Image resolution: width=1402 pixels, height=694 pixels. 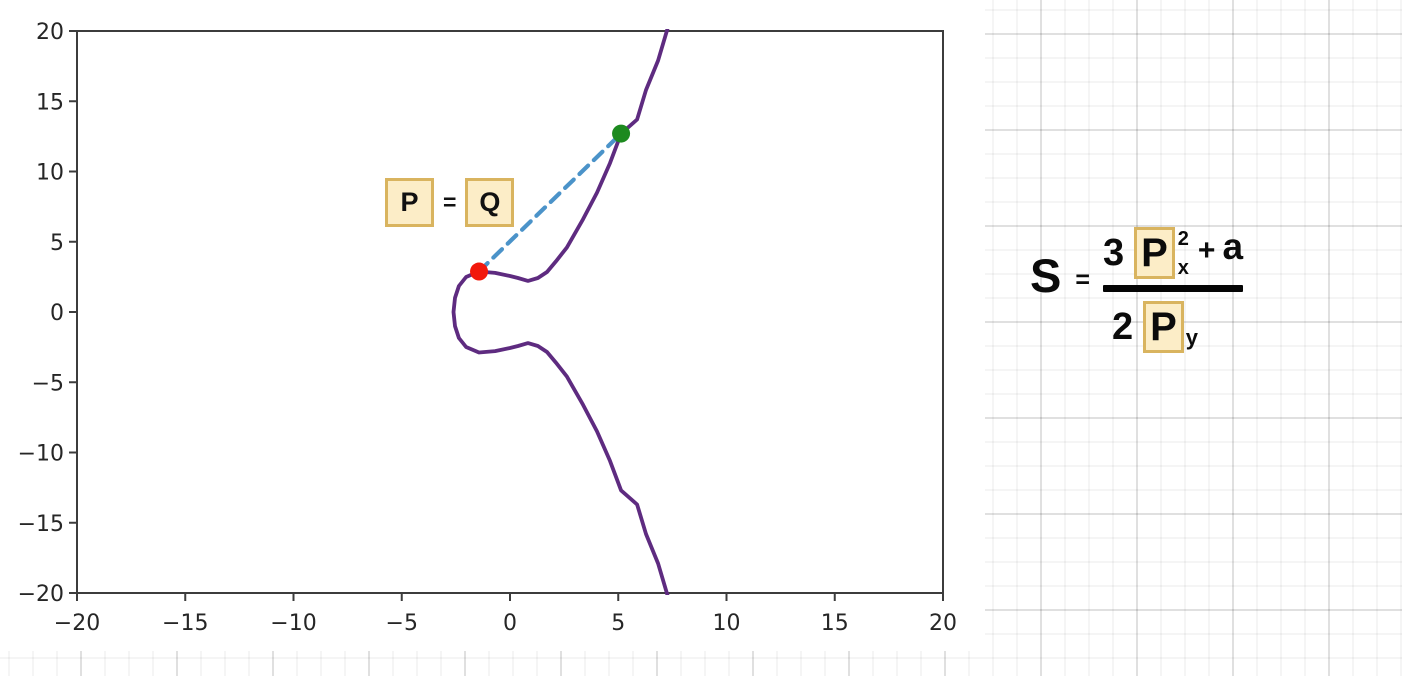 What do you see at coordinates (50, 173) in the screenshot?
I see `y-tick-label: 10` at bounding box center [50, 173].